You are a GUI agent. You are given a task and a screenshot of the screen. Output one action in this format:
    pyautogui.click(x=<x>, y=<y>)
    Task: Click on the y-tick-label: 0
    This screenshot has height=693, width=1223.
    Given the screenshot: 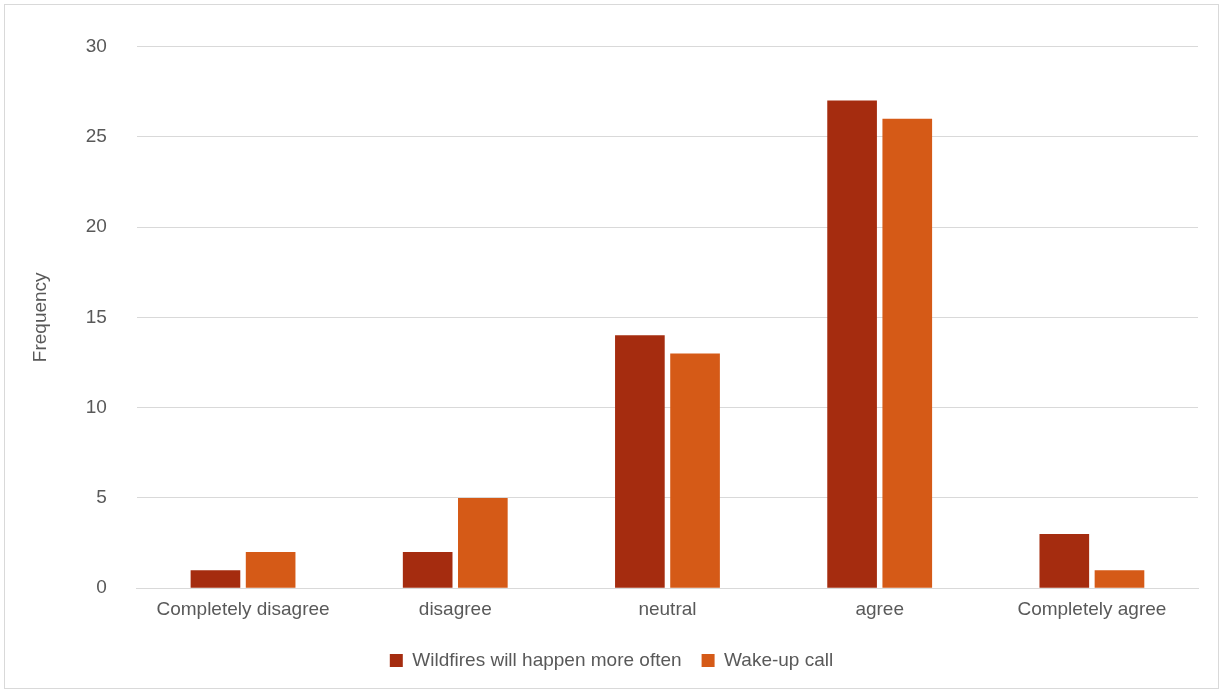 What is the action you would take?
    pyautogui.click(x=101, y=587)
    